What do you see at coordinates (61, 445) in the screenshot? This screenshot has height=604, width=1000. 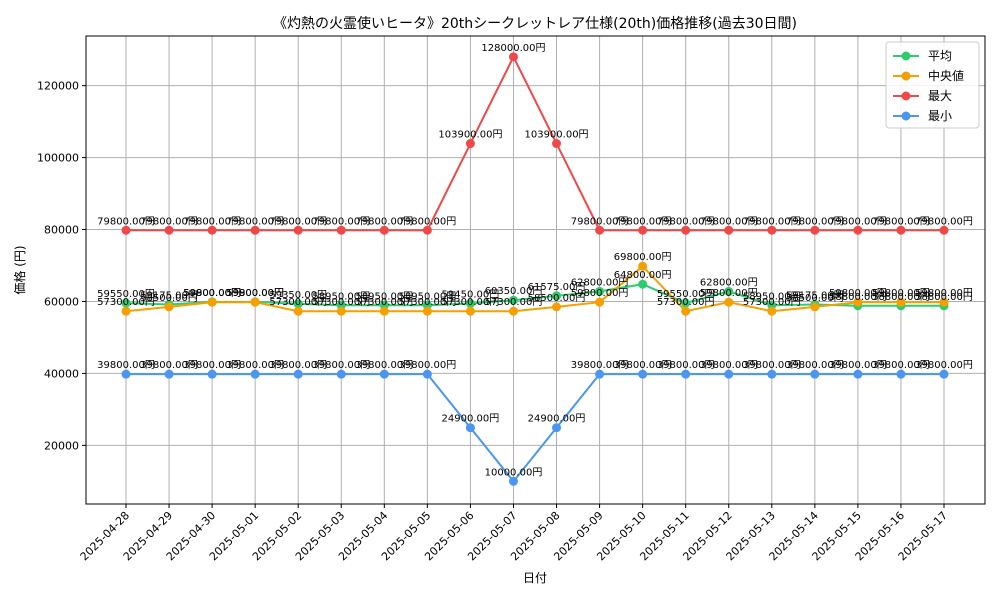 I see `y-tick-label: 20000` at bounding box center [61, 445].